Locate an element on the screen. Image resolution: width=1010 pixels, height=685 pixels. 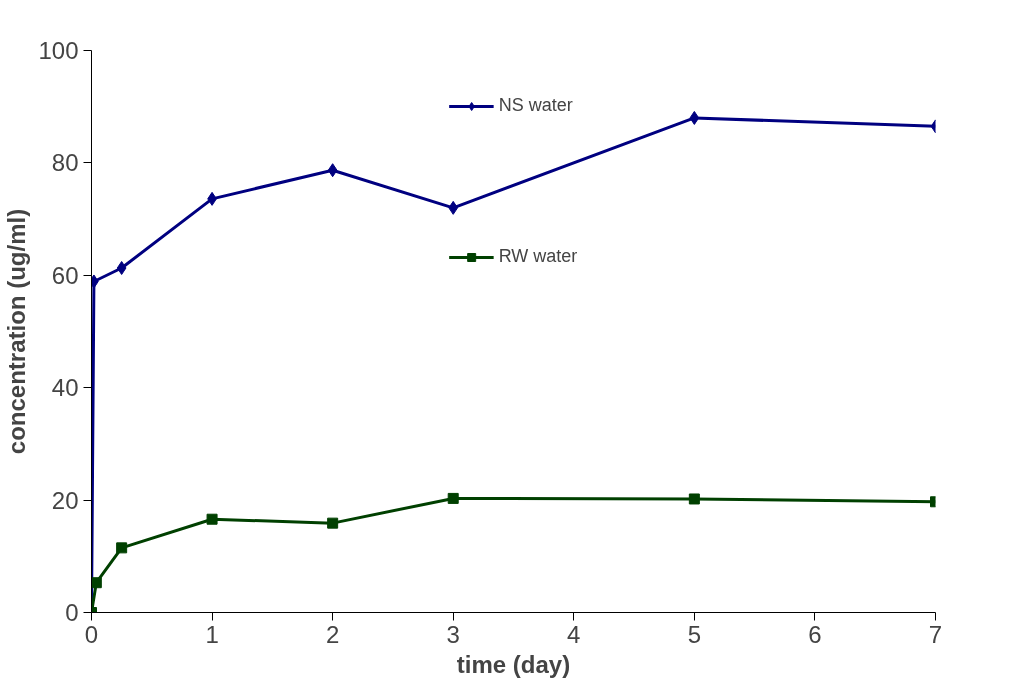
y-tick-label: 100 is located at coordinates (58, 50).